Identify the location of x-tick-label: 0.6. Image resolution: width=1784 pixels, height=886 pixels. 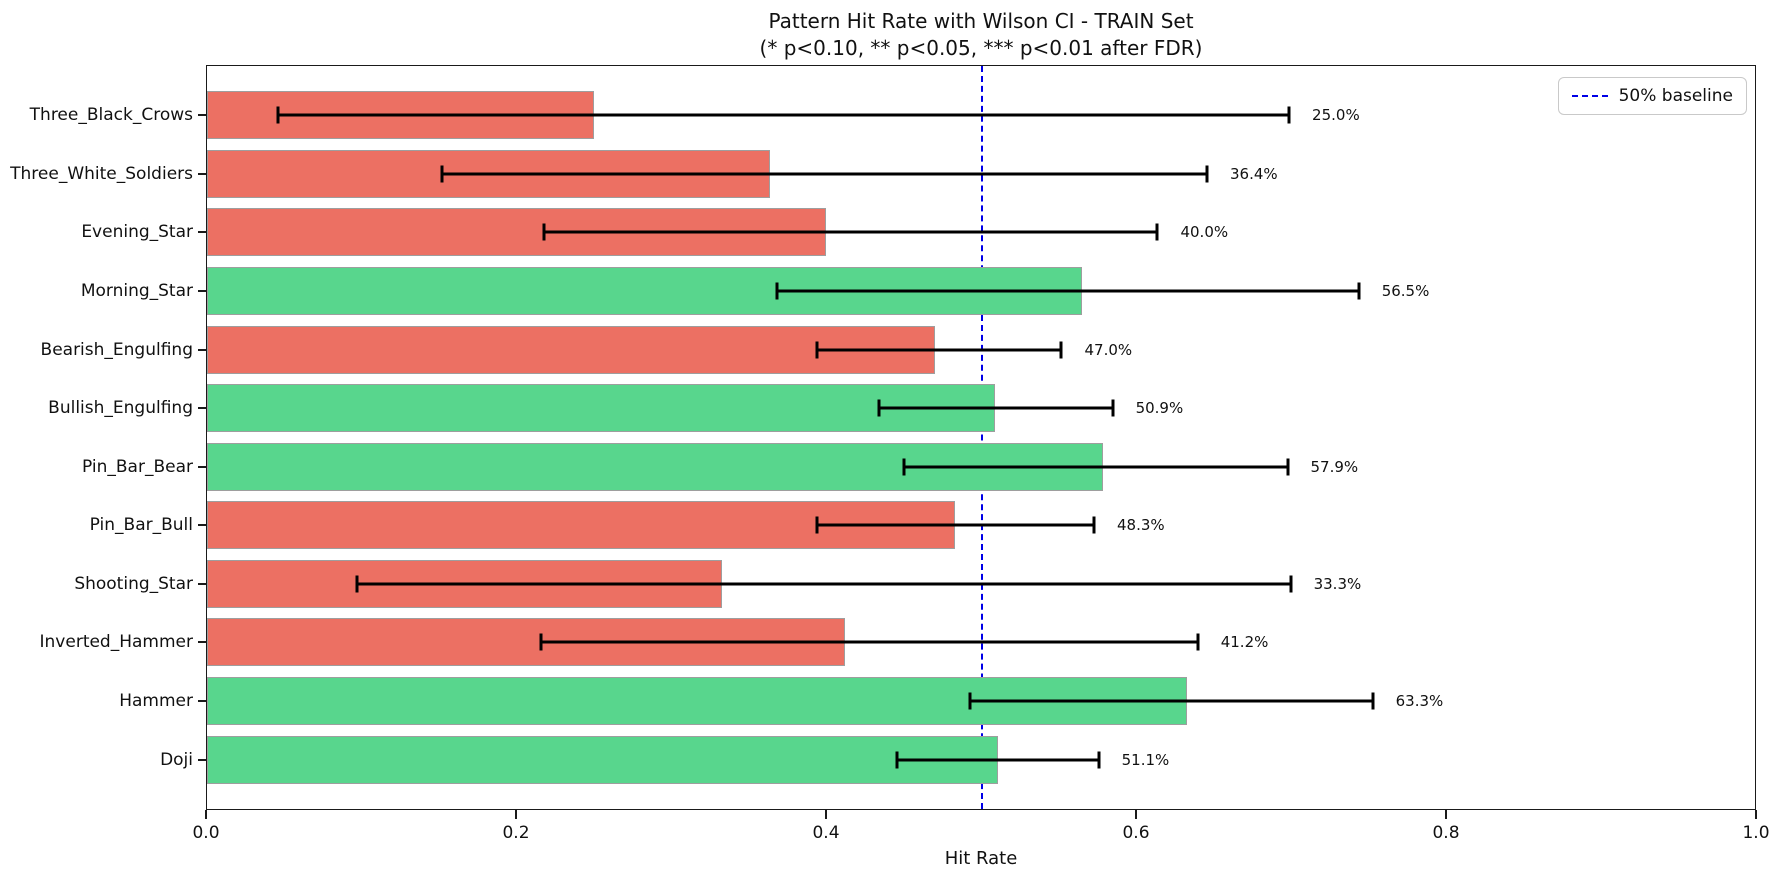
(1136, 833).